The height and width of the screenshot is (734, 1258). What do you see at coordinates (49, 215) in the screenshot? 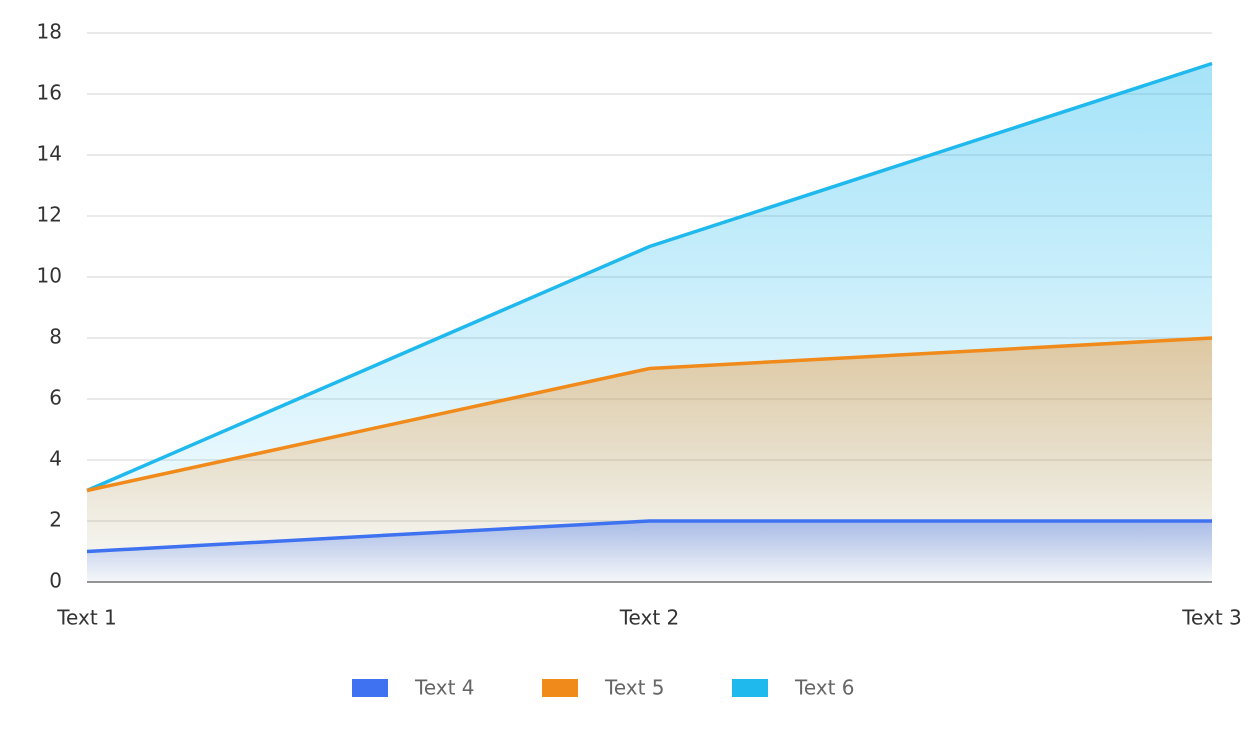
I see `y-tick-label: 12` at bounding box center [49, 215].